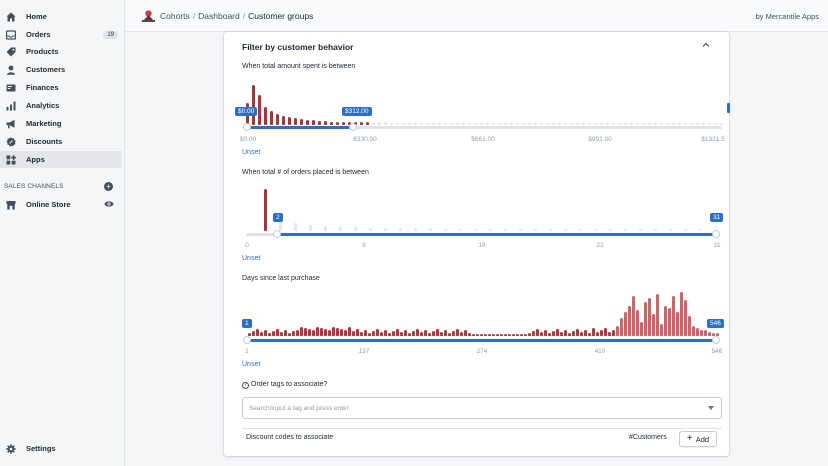 The height and width of the screenshot is (466, 828). I want to click on amount-slider-track, so click(485, 127).